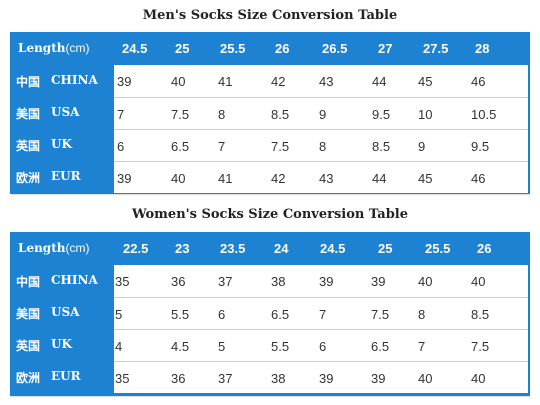 The height and width of the screenshot is (405, 540). What do you see at coordinates (66, 176) in the screenshot?
I see `row-label-en: EUR` at bounding box center [66, 176].